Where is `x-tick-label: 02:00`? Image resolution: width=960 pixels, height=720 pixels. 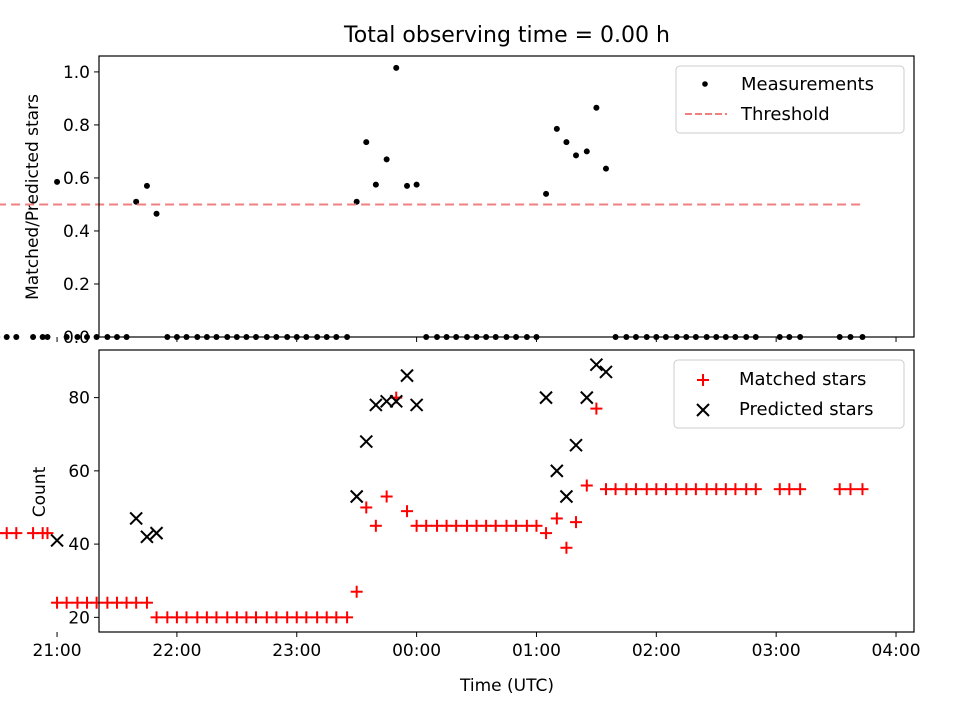 x-tick-label: 02:00 is located at coordinates (656, 651).